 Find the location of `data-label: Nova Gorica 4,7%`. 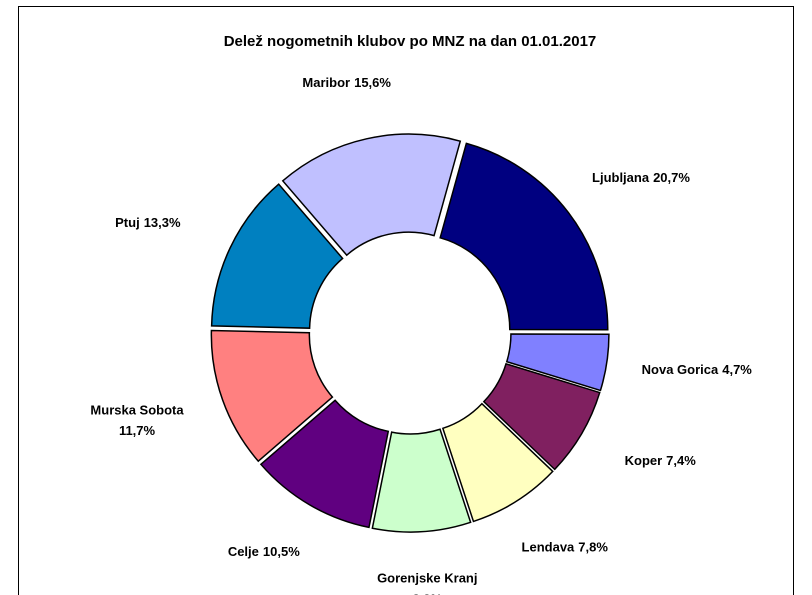

data-label: Nova Gorica 4,7% is located at coordinates (697, 369).